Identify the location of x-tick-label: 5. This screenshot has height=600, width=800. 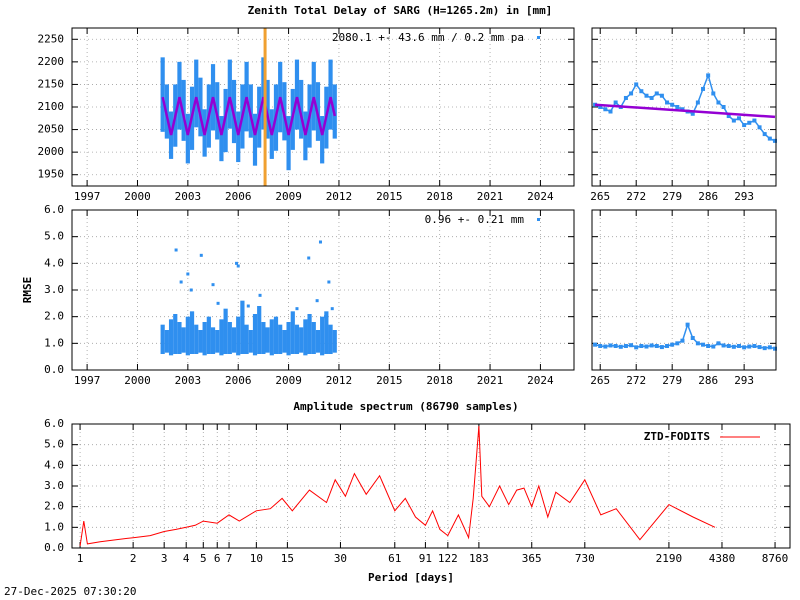
(203, 558).